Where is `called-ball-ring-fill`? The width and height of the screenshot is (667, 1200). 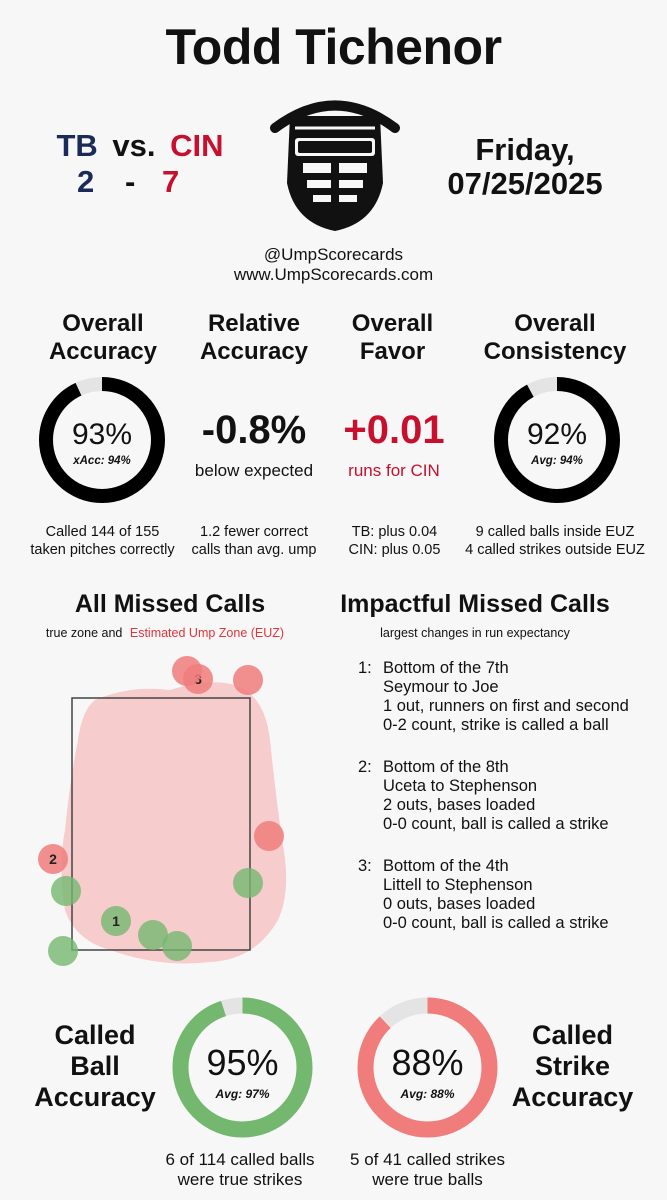
called-ball-ring-fill is located at coordinates (242, 1067).